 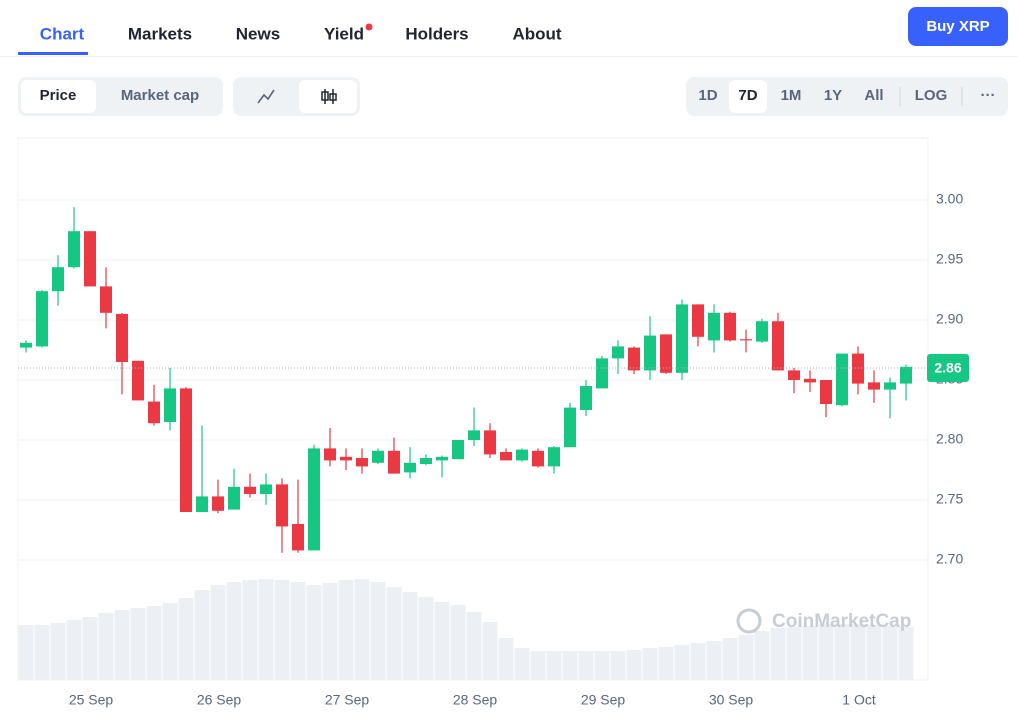 What do you see at coordinates (749, 621) in the screenshot?
I see `watermark-logo` at bounding box center [749, 621].